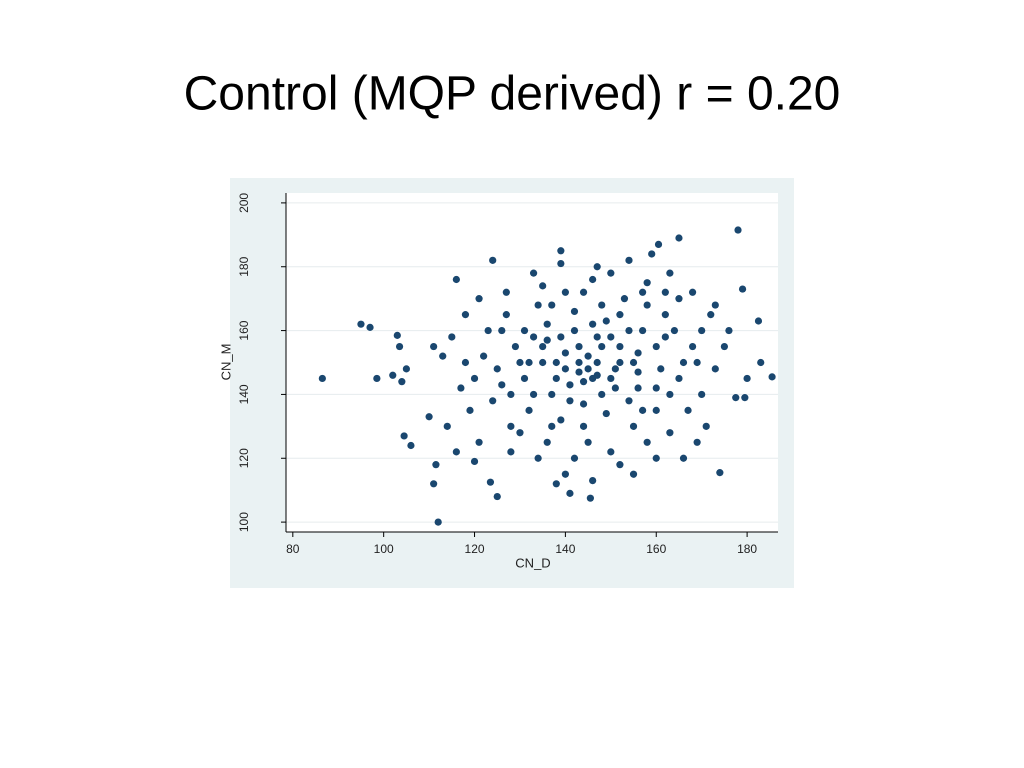 The height and width of the screenshot is (768, 1024). Describe the element at coordinates (244, 522) in the screenshot. I see `y-tick-label: 100` at that location.